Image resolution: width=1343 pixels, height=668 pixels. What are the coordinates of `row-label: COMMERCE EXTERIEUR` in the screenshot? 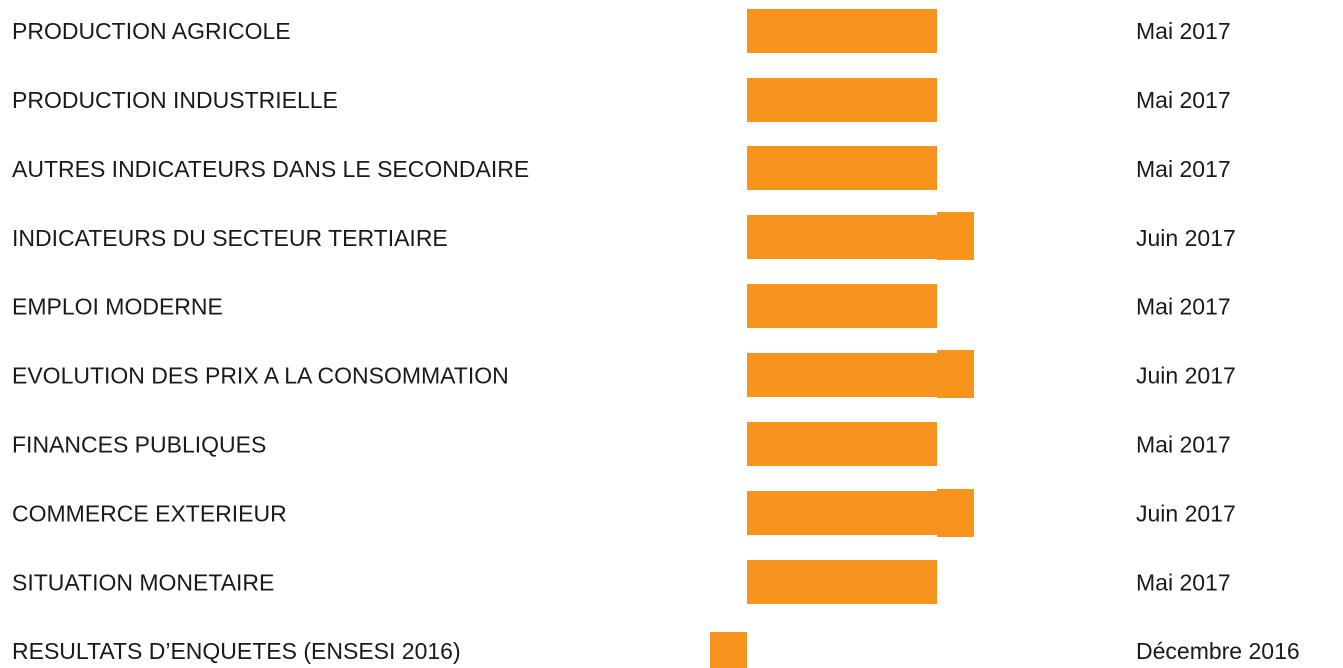 It's located at (149, 513).